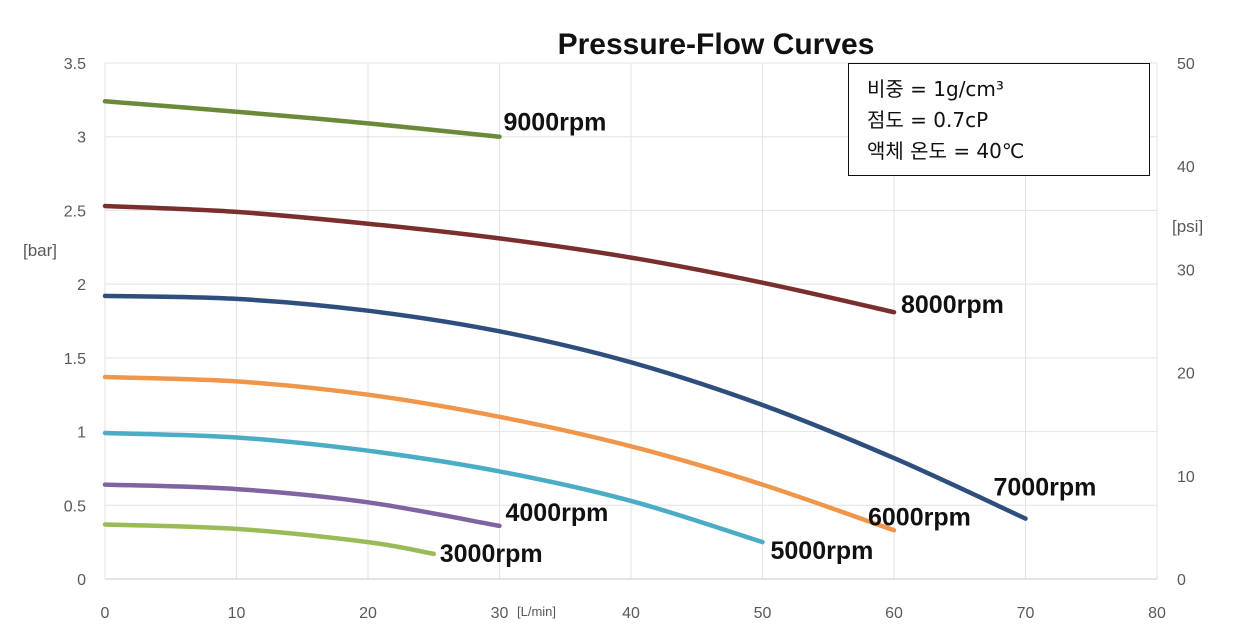 Image resolution: width=1249 pixels, height=629 pixels. Describe the element at coordinates (894, 613) in the screenshot. I see `x-tick-label: 60` at that location.